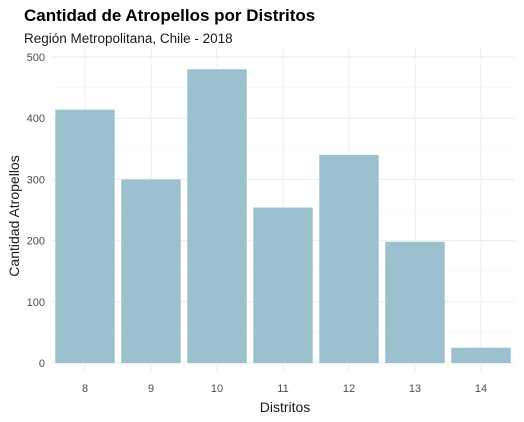 The height and width of the screenshot is (422, 524). Describe the element at coordinates (36, 211) in the screenshot. I see `y-tick-labels: 0 100 200 300 400 500` at that location.